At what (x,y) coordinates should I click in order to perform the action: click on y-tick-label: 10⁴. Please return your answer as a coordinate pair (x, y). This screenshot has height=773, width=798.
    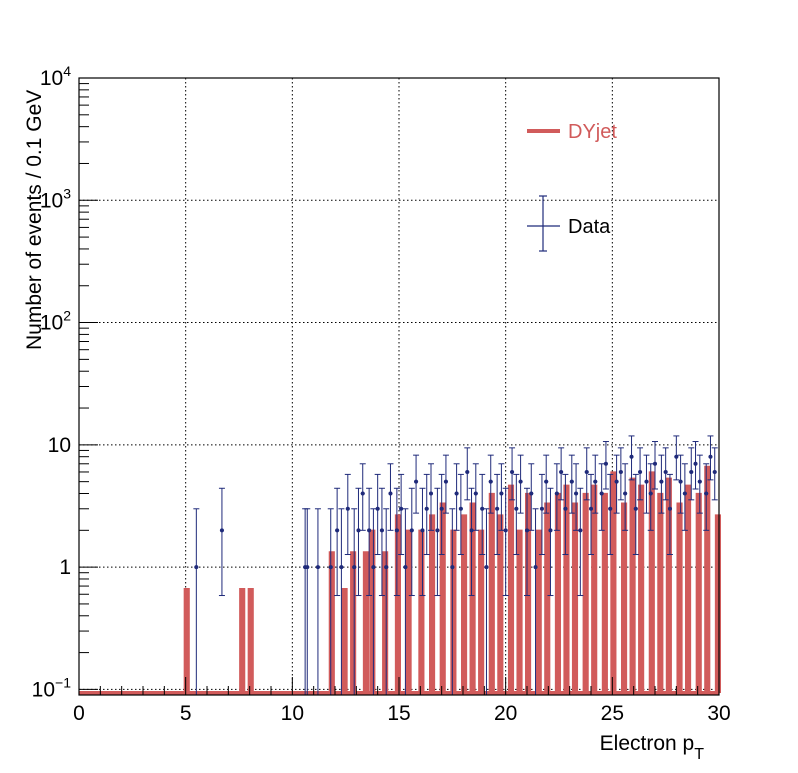
    Looking at the image, I should click on (55, 76).